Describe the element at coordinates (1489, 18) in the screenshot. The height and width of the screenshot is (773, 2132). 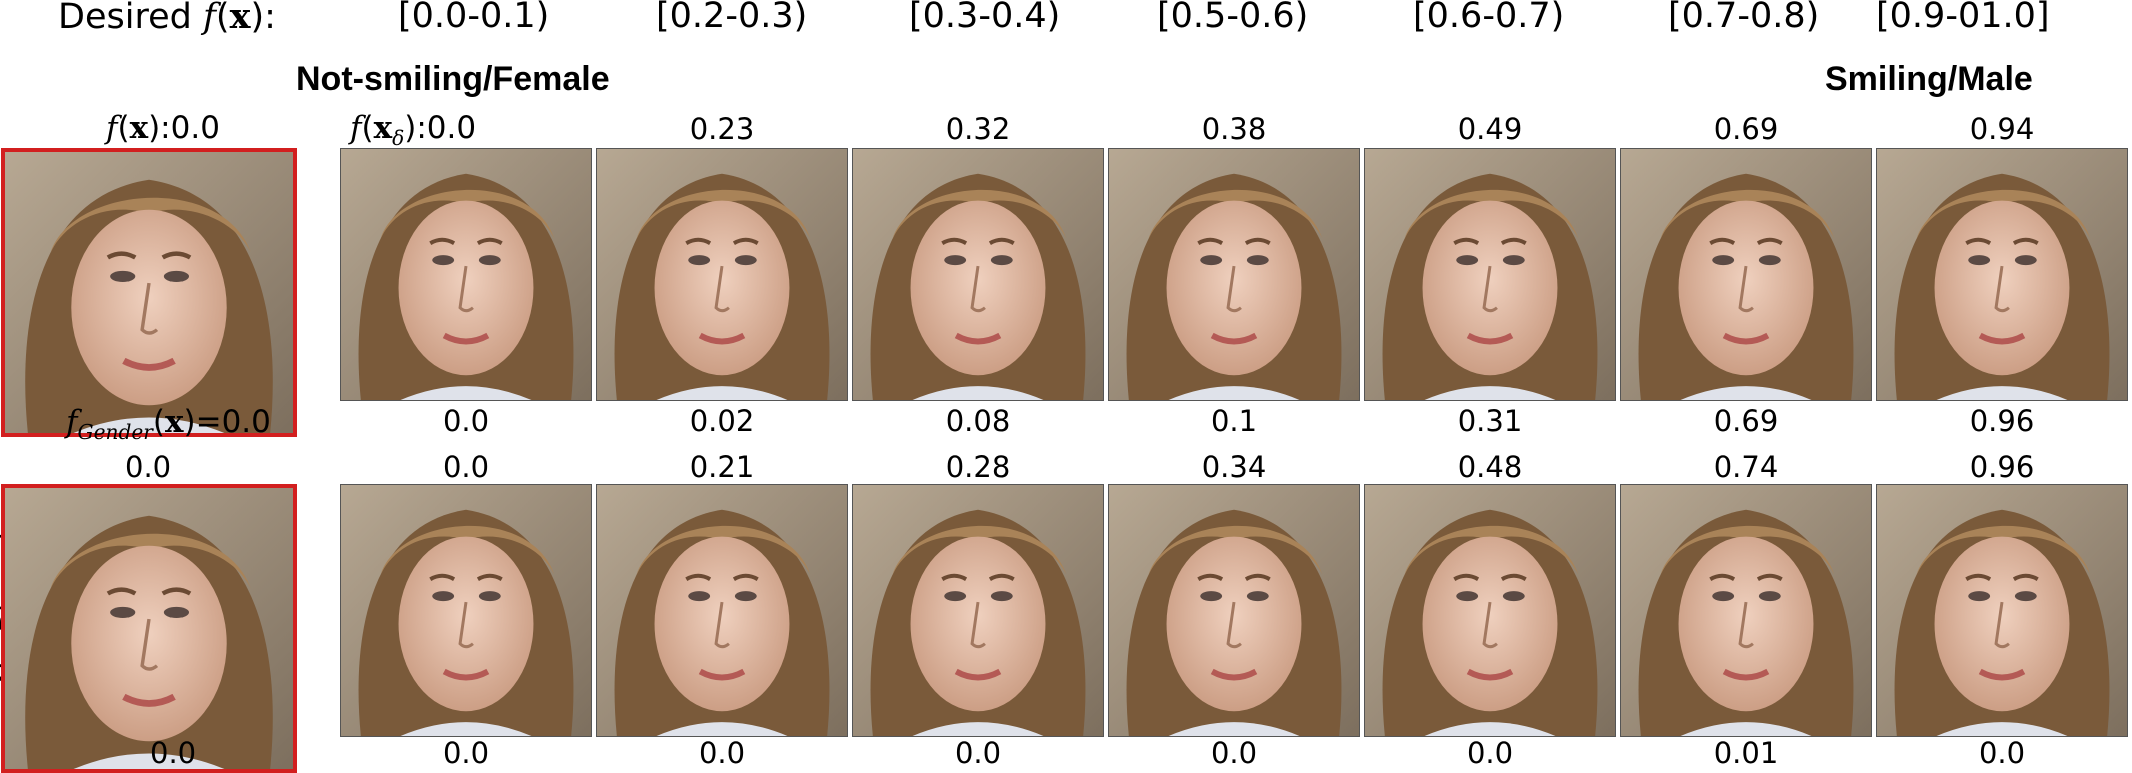
I see `bin-label: [0.6-0.7)` at that location.